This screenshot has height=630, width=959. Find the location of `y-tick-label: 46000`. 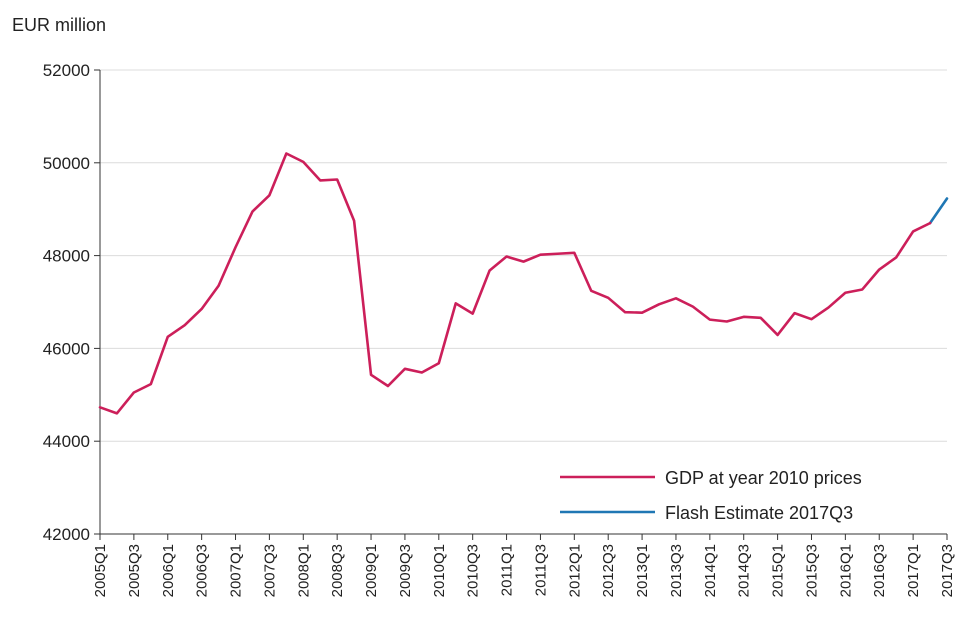

y-tick-label: 46000 is located at coordinates (66, 348).